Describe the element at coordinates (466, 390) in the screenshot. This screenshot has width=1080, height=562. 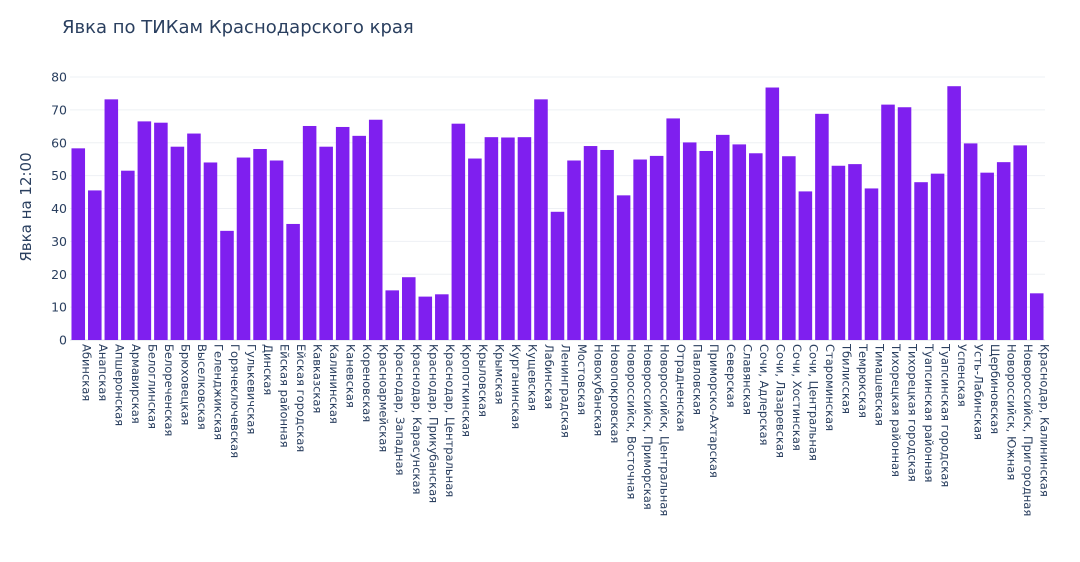
I see `x-tick-label: Кропоткинская` at that location.